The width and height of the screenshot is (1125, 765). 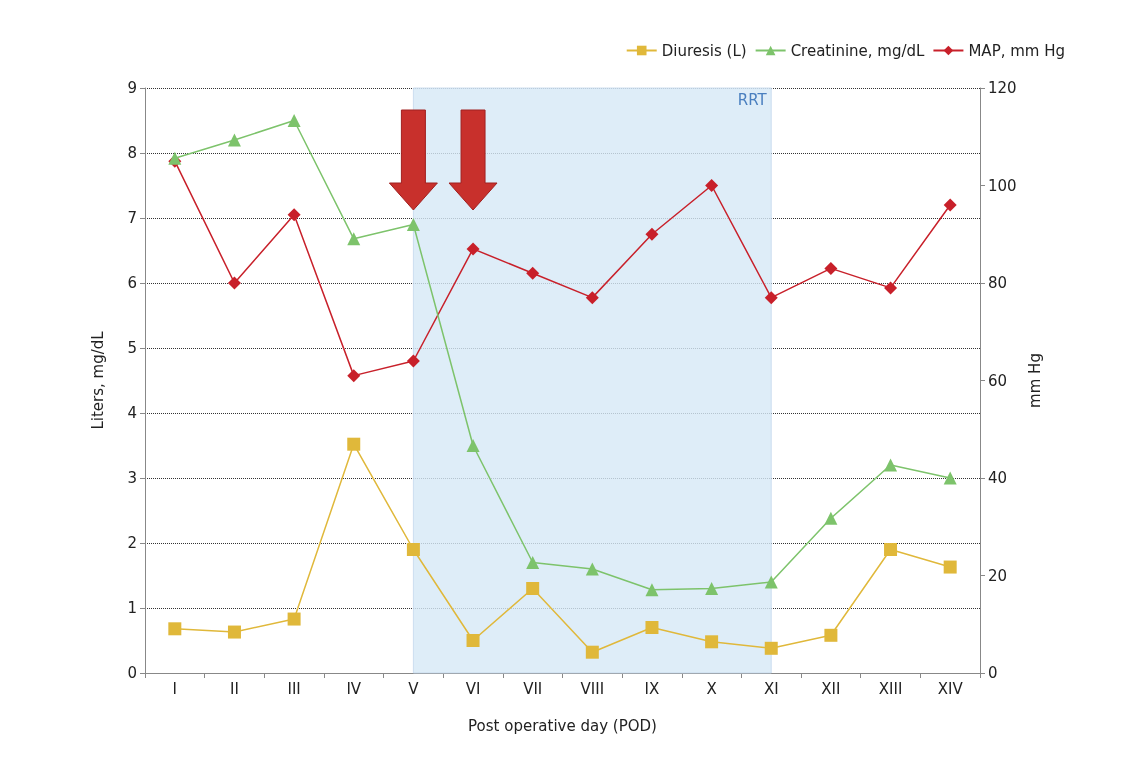 I want to click on y-tick-label: 4, so click(x=132, y=413).